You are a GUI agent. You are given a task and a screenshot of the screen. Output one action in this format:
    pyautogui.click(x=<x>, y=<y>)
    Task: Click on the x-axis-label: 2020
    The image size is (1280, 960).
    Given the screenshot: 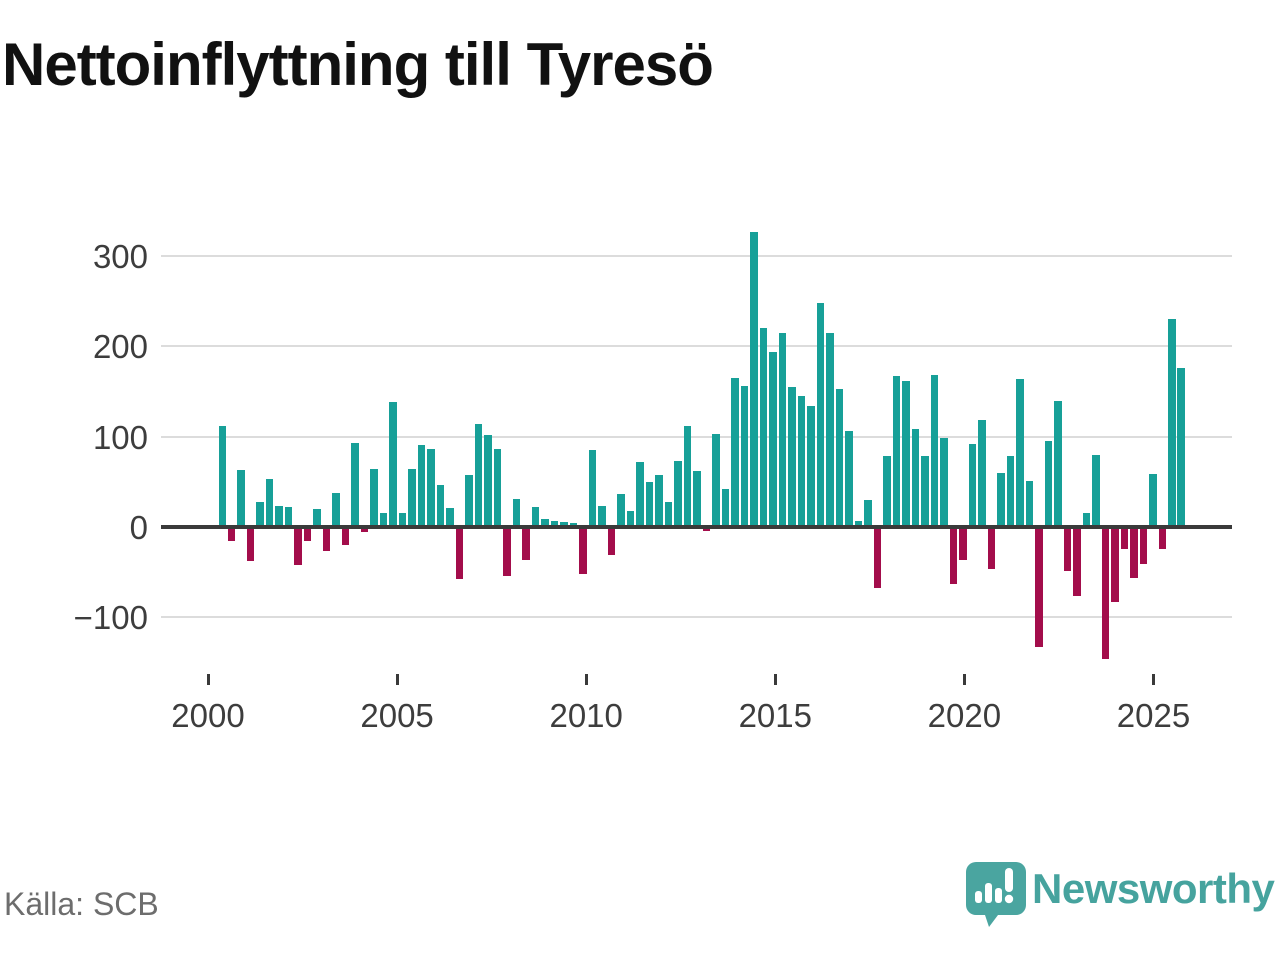 What is the action you would take?
    pyautogui.click(x=964, y=715)
    